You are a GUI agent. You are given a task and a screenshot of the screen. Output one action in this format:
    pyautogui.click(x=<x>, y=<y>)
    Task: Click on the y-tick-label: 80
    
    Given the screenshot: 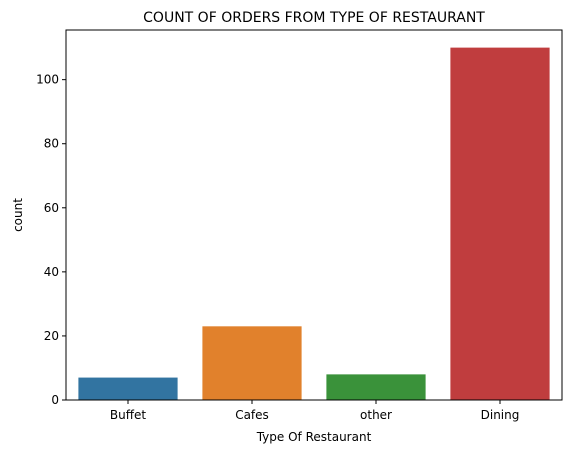 What is the action you would take?
    pyautogui.click(x=51, y=144)
    